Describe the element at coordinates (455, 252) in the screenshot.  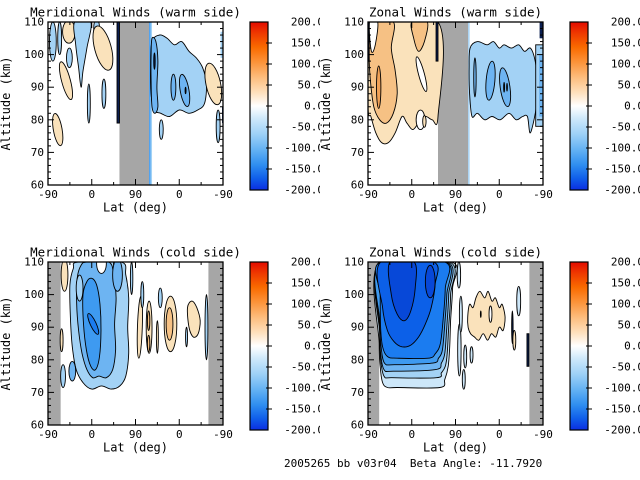
I see `svg-text: Zonal Winds (cold side)` at that location.